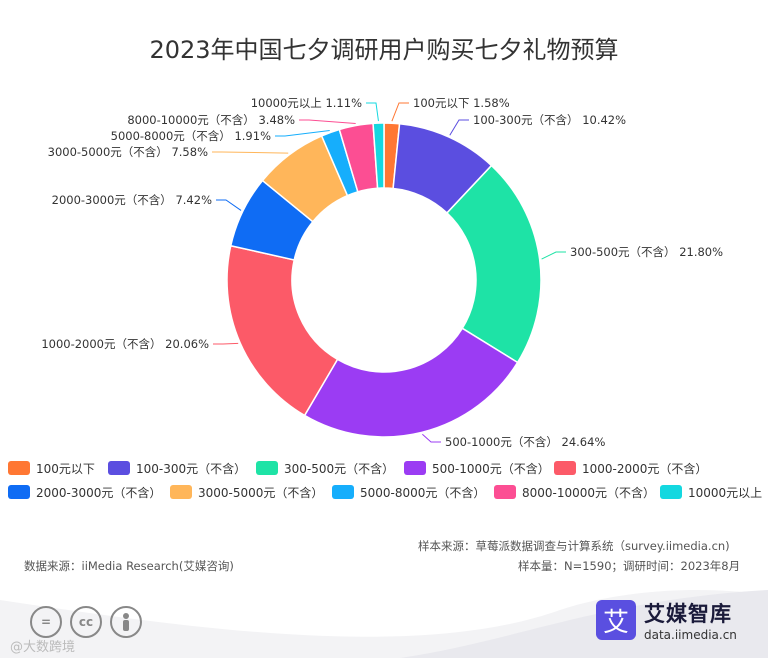 This screenshot has height=658, width=768. I want to click on legend-label: 300-500元（不含）, so click(339, 468).